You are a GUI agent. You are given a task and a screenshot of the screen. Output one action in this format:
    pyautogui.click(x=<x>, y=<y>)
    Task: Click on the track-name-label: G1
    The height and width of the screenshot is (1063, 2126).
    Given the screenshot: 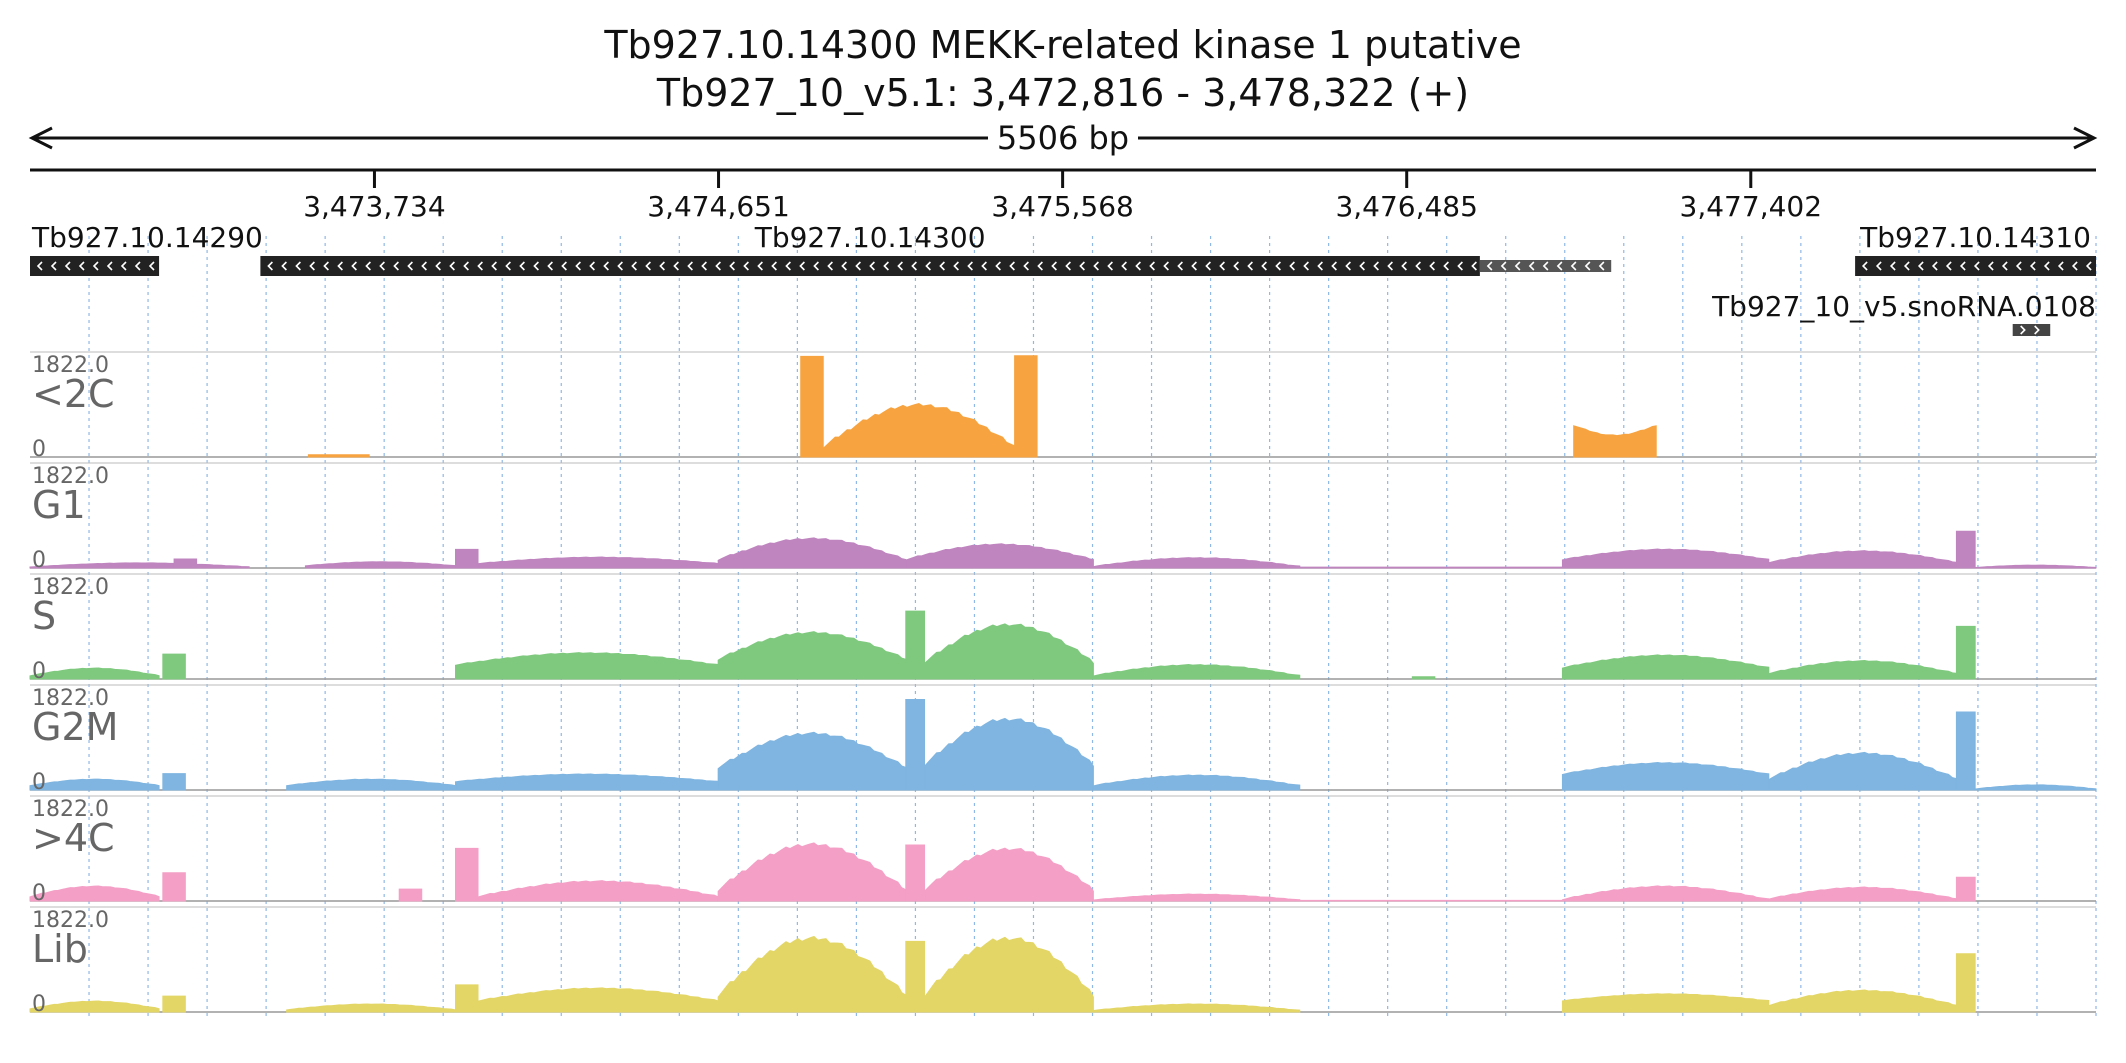 What is the action you would take?
    pyautogui.click(x=59, y=505)
    